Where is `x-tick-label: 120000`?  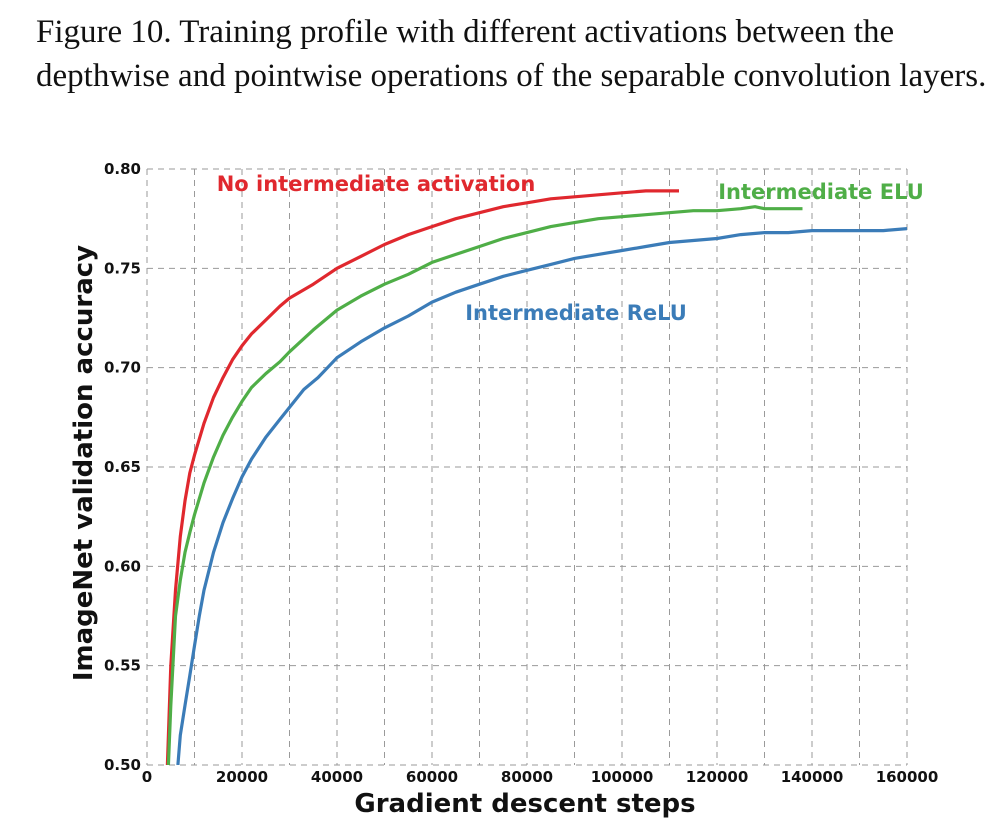
x-tick-label: 120000 is located at coordinates (717, 777).